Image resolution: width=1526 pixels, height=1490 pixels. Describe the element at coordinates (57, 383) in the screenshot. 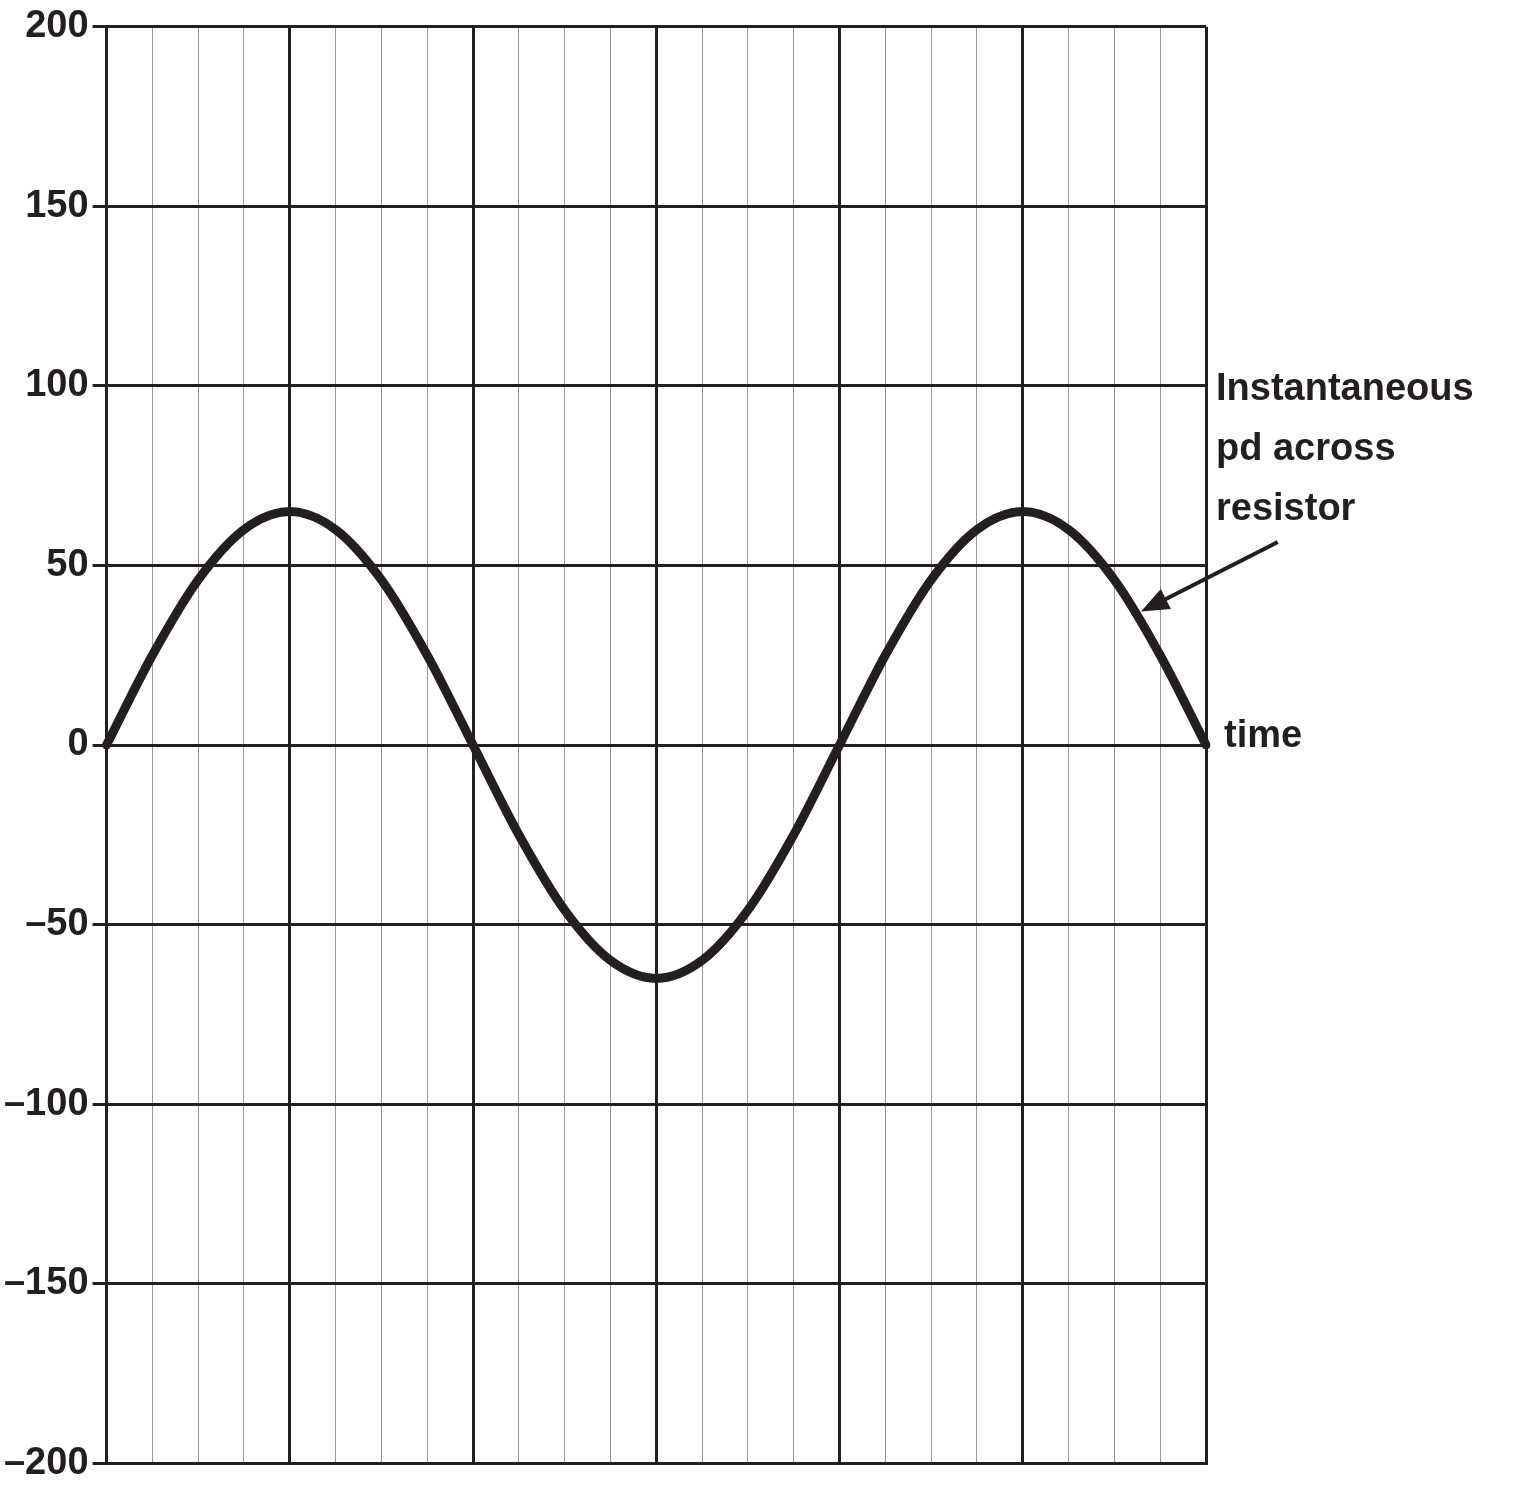

I see `y-tick-label: 100` at that location.